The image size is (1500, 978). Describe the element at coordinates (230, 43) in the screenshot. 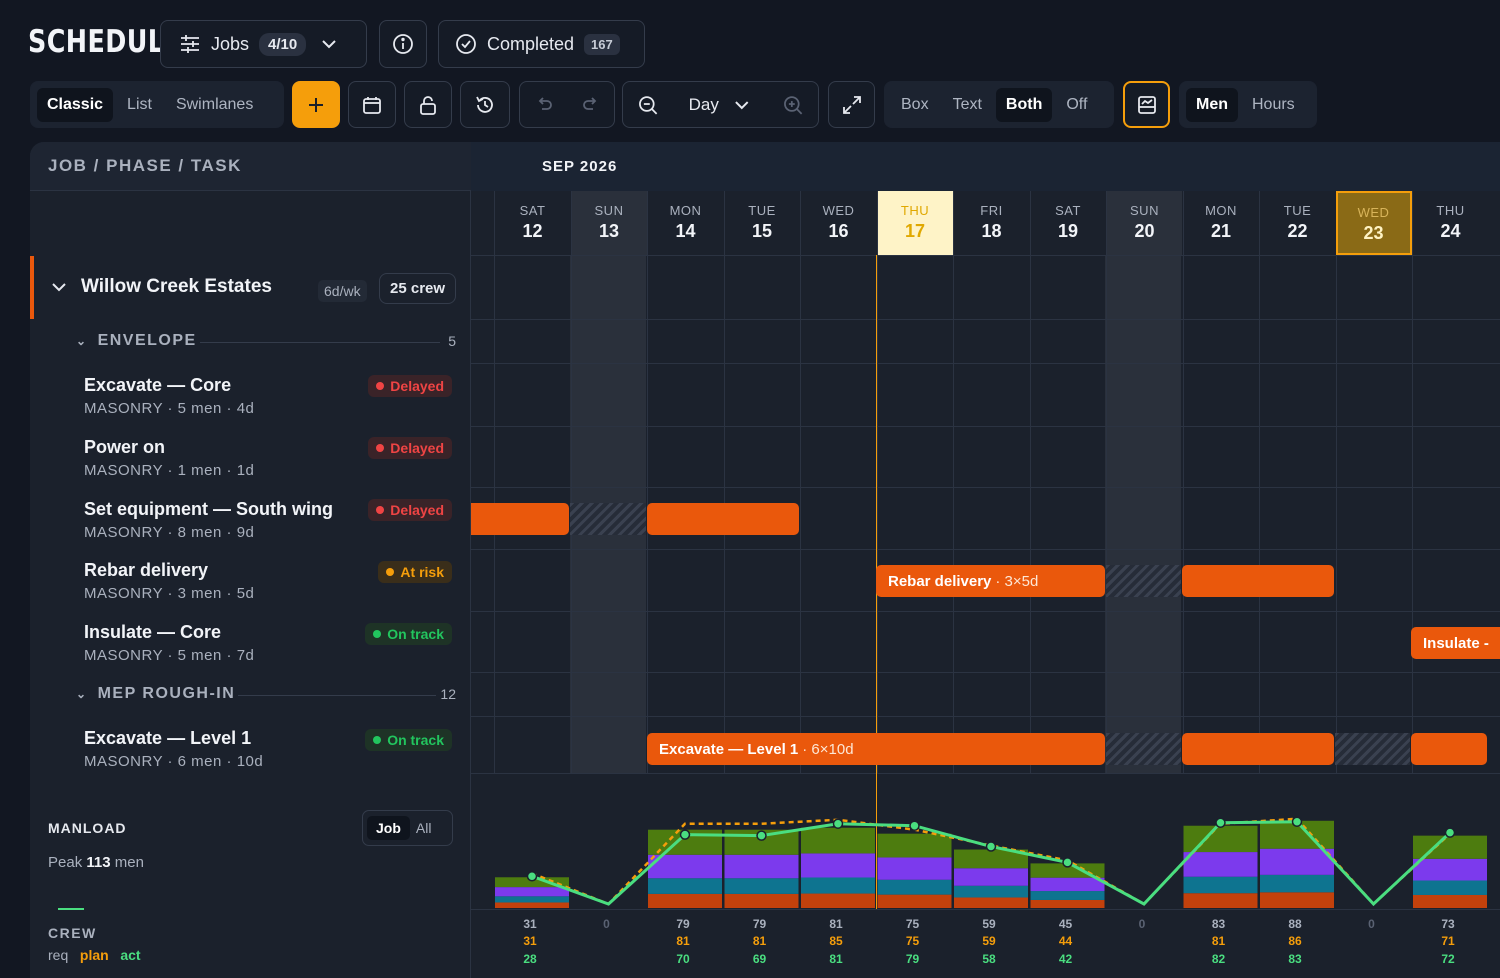

I see `jobs-label: Jobs` at that location.